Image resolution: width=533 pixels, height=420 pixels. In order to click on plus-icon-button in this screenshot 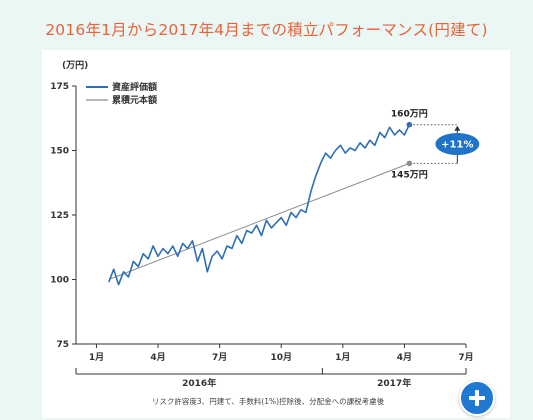, I will do `click(477, 398)`.